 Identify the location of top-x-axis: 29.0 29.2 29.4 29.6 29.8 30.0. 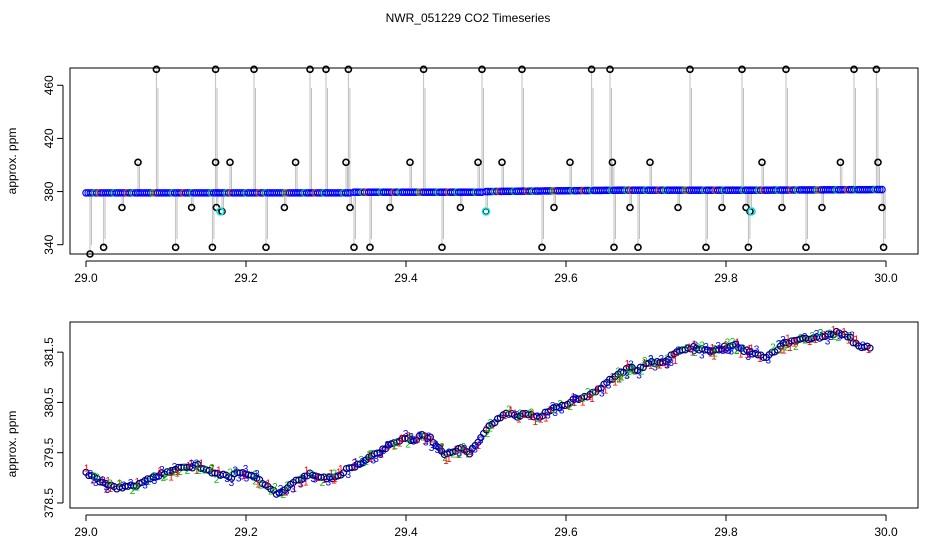
(486, 272).